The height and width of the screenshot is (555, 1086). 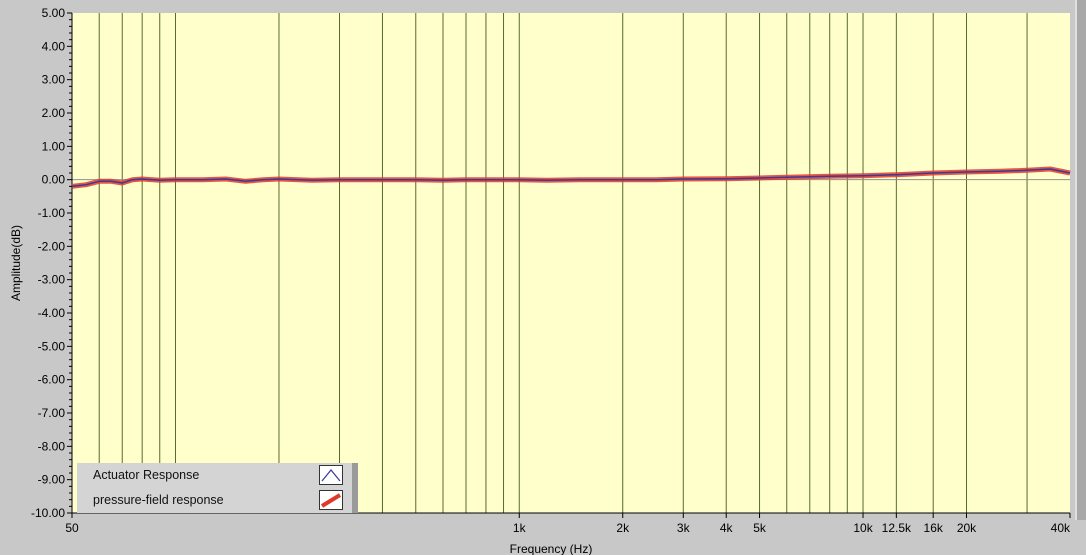 What do you see at coordinates (623, 528) in the screenshot?
I see `x-tick-label: 2k` at bounding box center [623, 528].